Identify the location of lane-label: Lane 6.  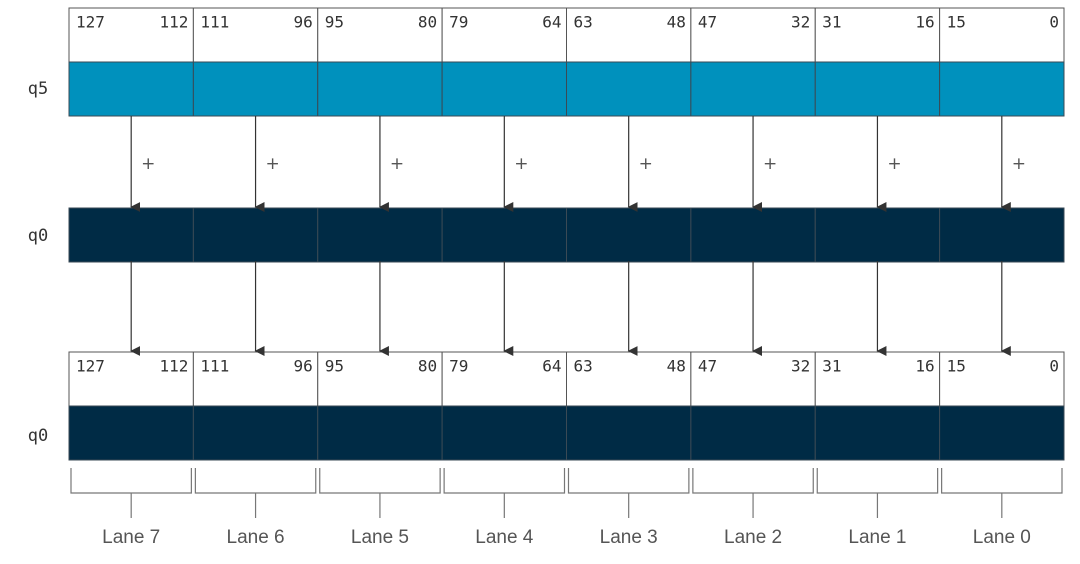
(256, 537).